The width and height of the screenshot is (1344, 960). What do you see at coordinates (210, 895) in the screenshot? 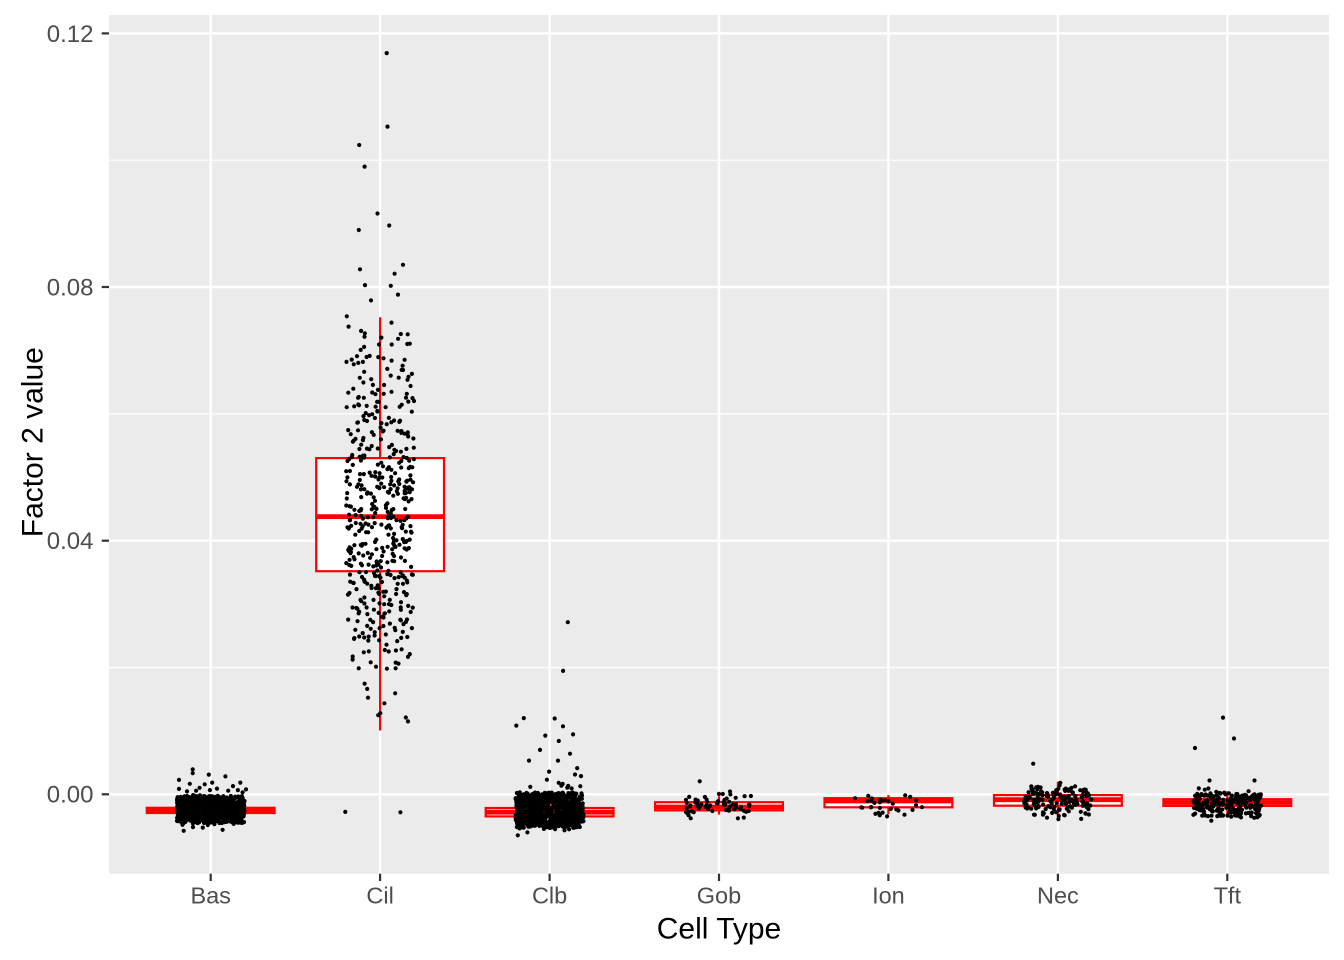
I see `svg-text: Bas` at bounding box center [210, 895].